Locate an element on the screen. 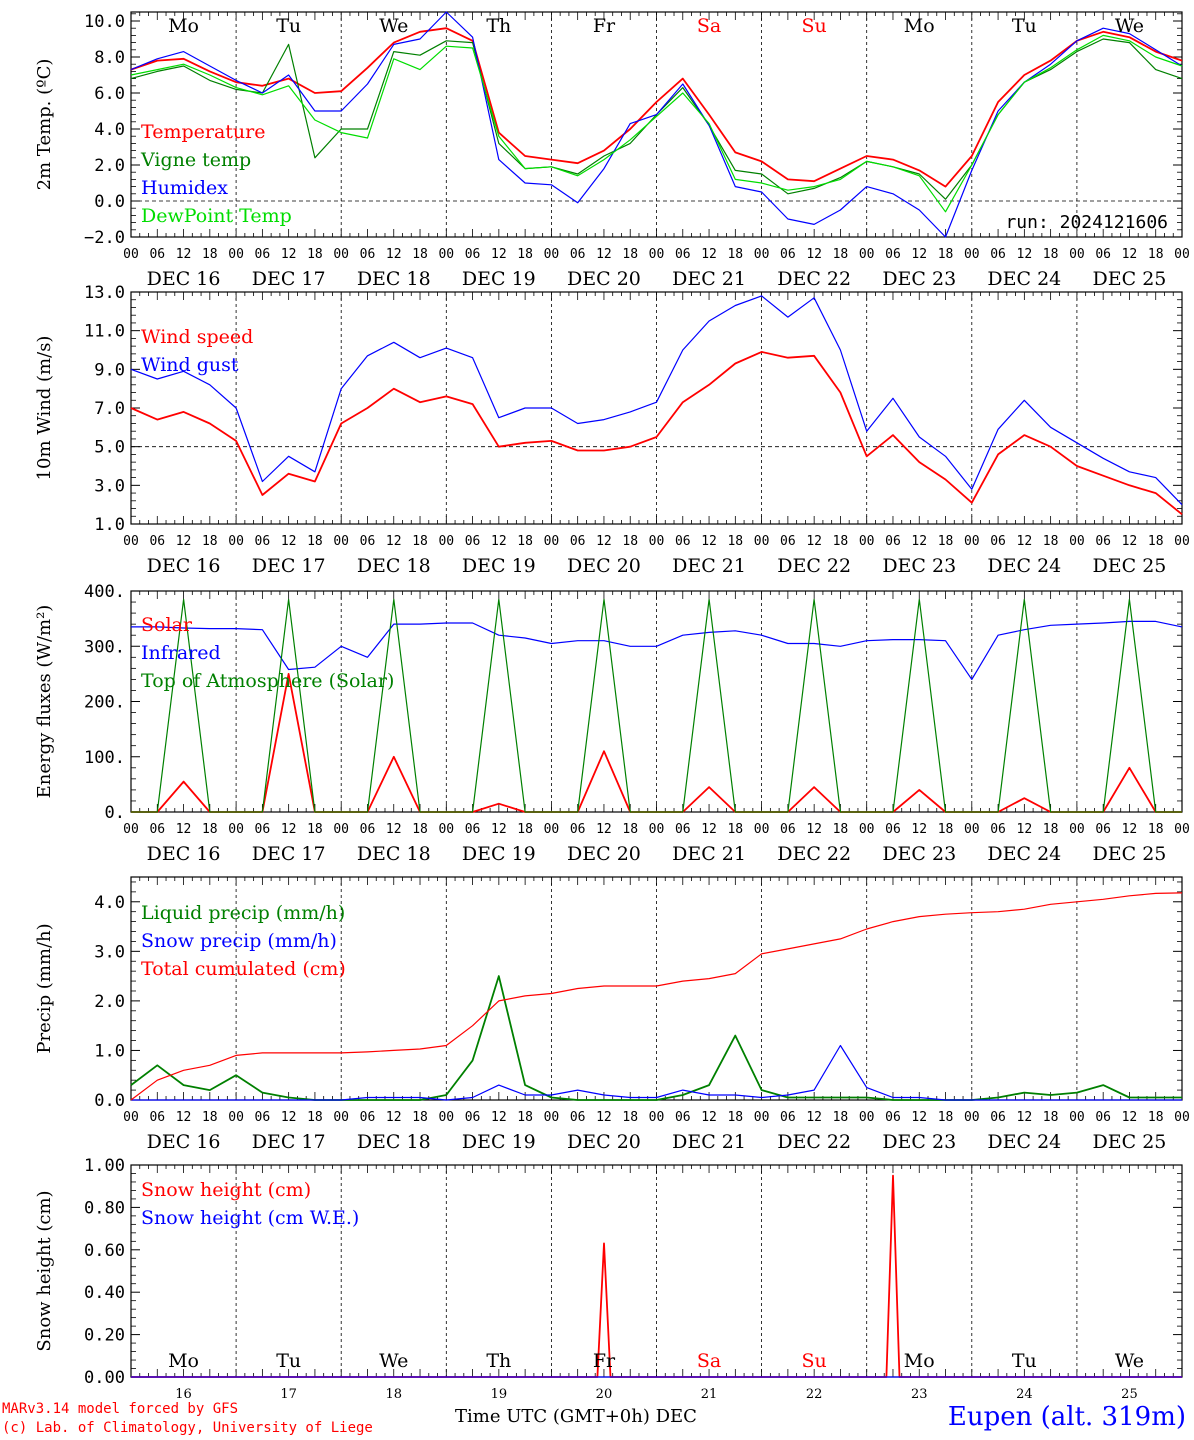  legend-entry: Vigne temp is located at coordinates (195, 160).